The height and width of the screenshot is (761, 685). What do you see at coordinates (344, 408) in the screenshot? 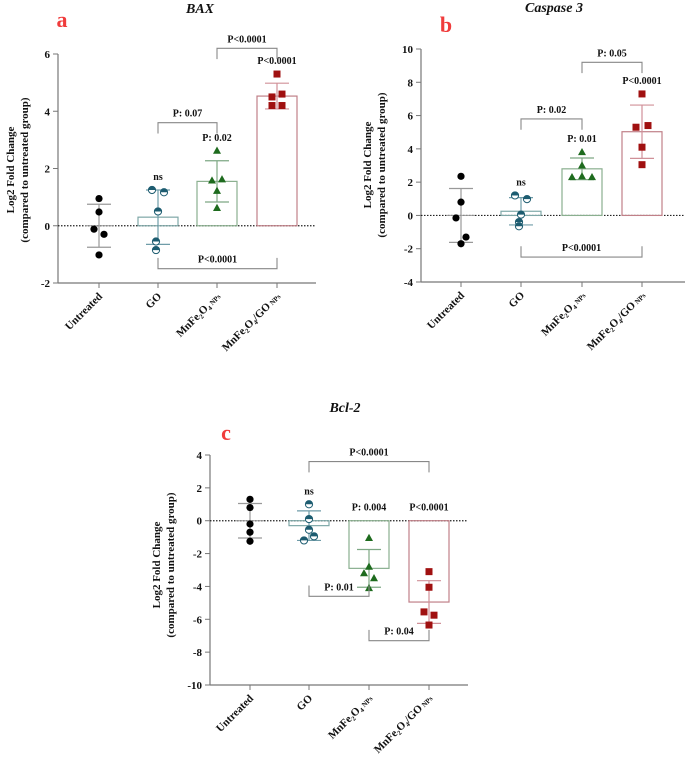
I see `chart-title: Bcl-2` at bounding box center [344, 408].